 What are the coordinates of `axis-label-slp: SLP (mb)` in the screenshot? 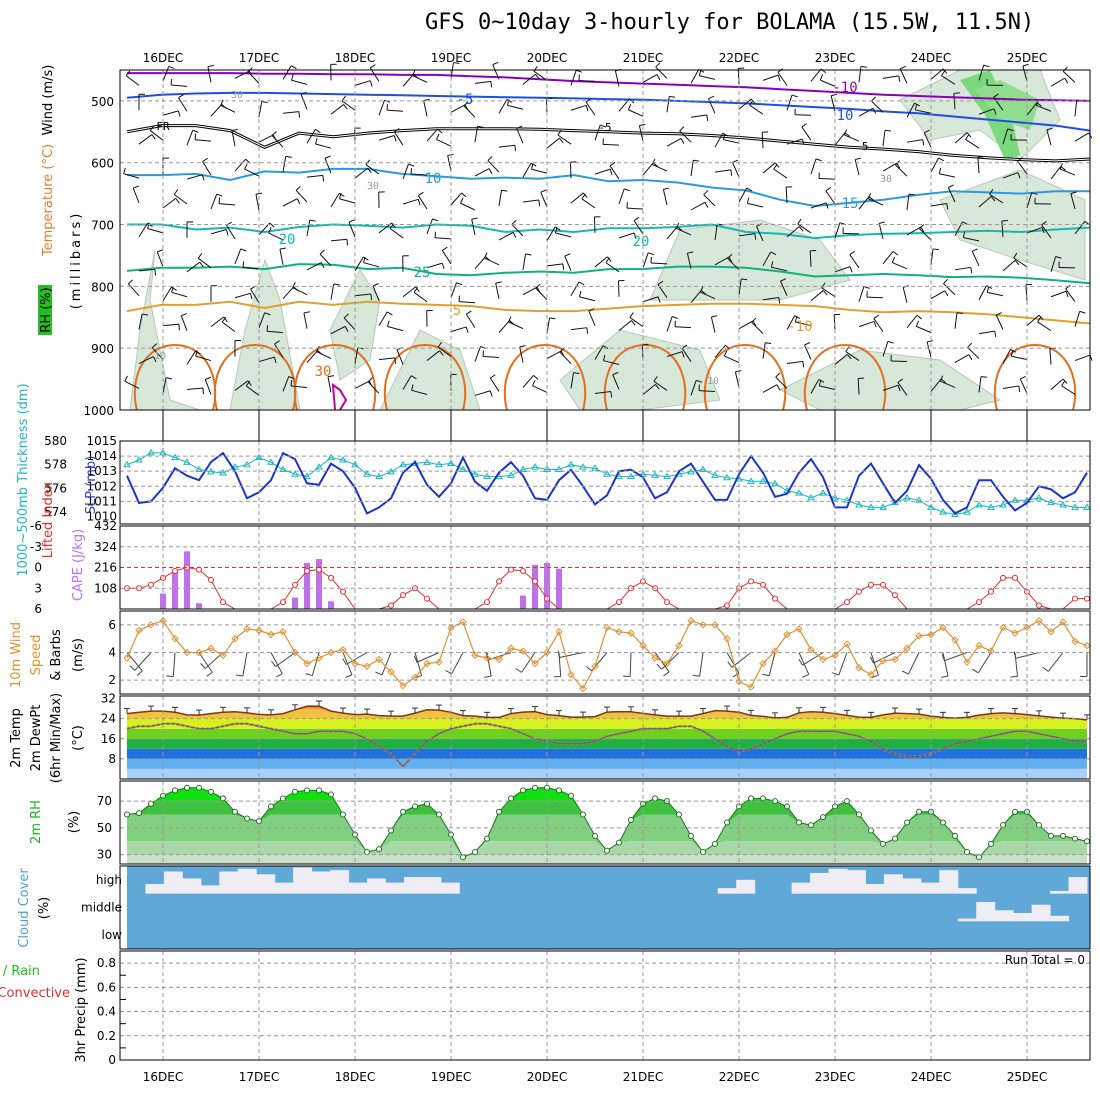 It's located at (91, 485).